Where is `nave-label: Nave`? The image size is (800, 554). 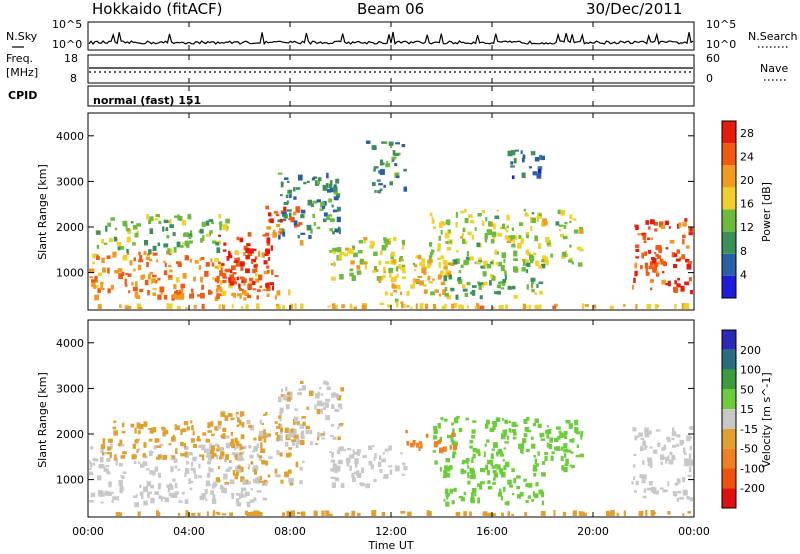
nave-label: Nave is located at coordinates (774, 68).